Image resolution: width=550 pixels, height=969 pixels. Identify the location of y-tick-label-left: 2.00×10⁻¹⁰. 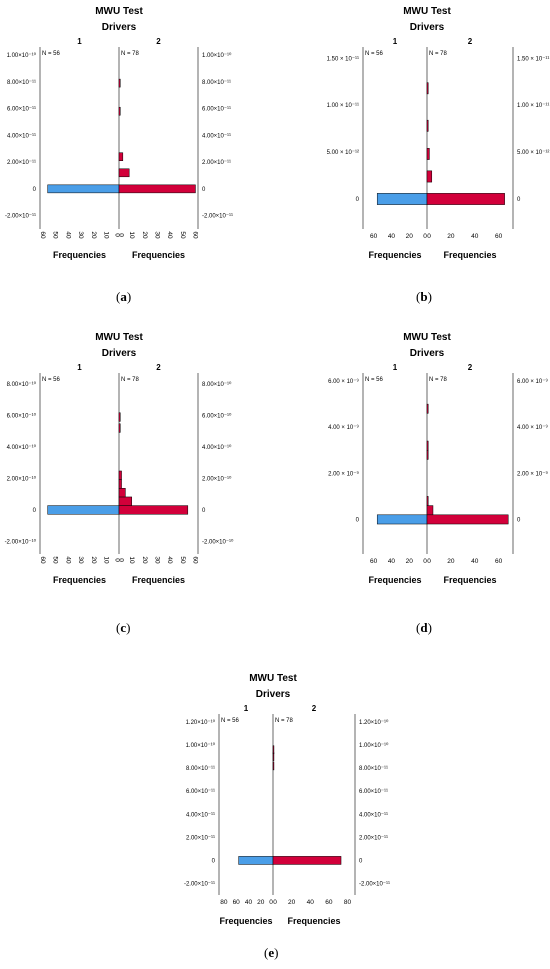
(22, 478).